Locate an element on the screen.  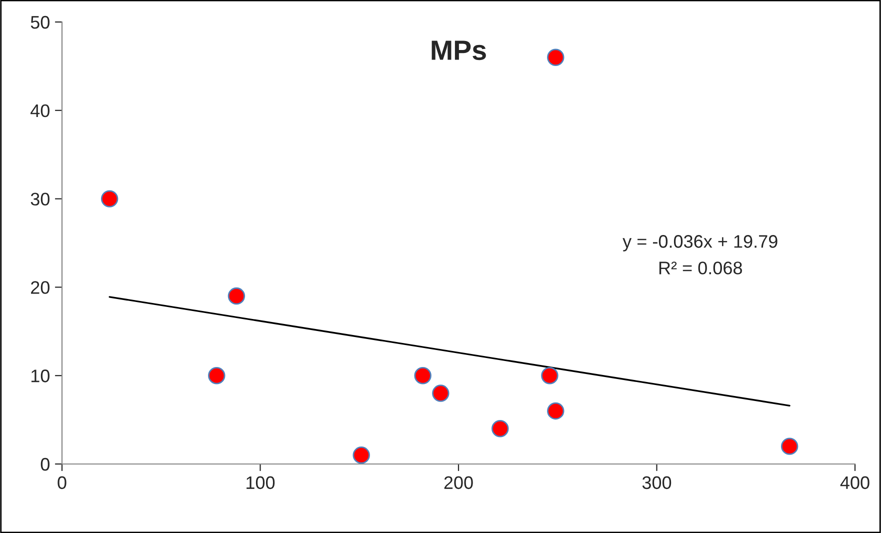
y-tick-label: 10 is located at coordinates (40, 376).